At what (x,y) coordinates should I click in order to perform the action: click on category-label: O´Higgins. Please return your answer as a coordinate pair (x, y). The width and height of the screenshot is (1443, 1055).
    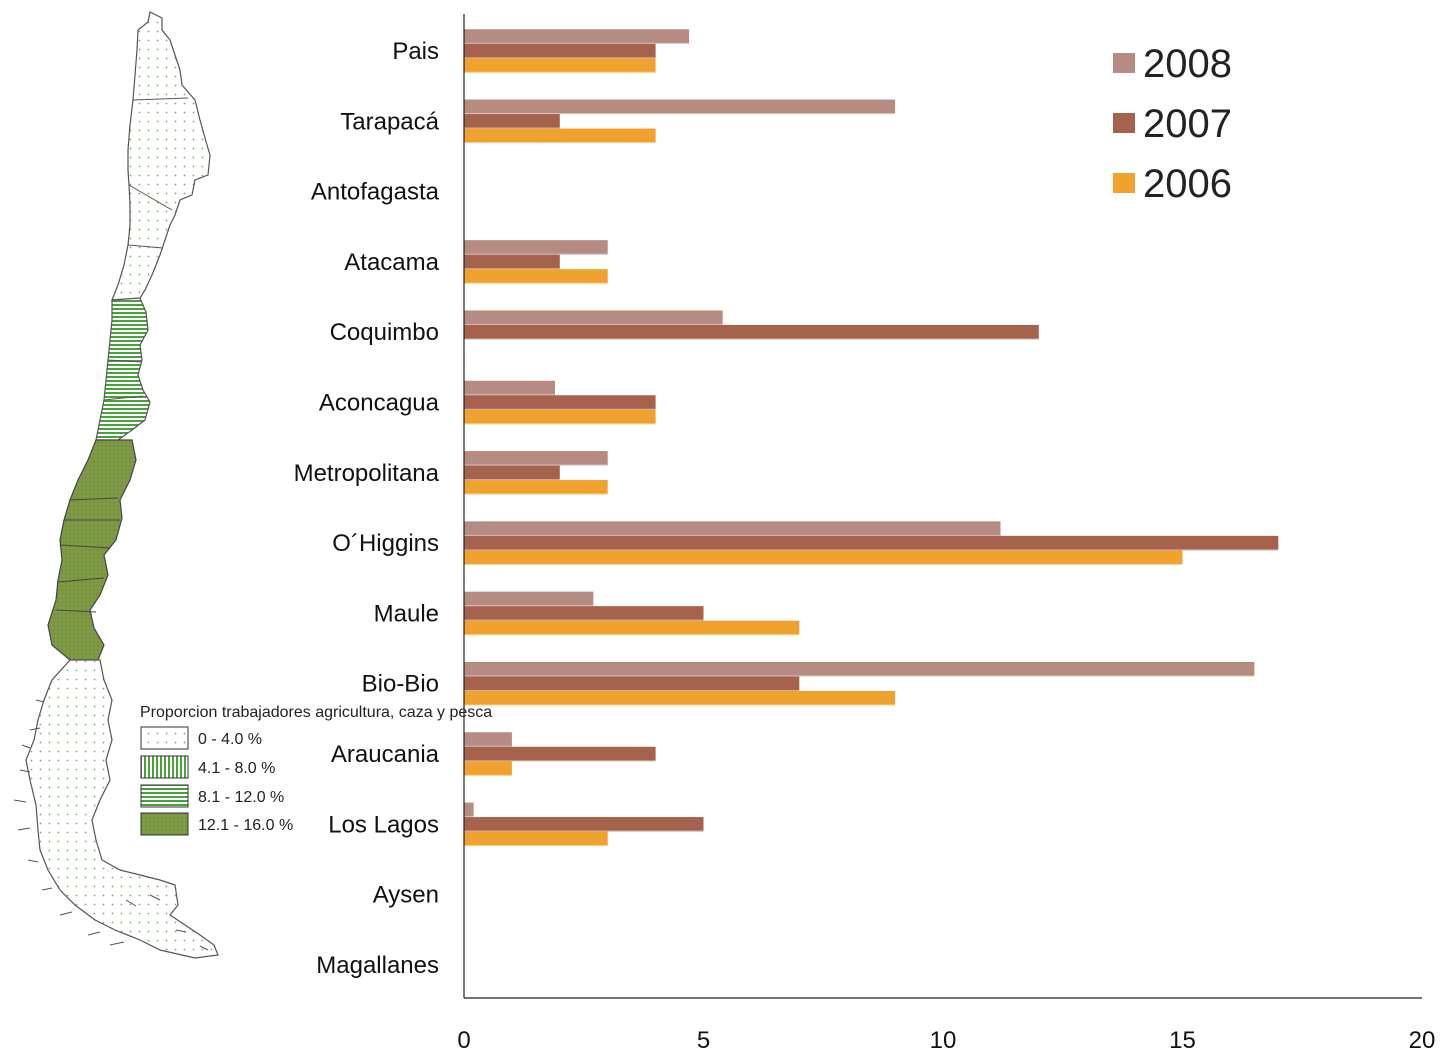
    Looking at the image, I should click on (385, 543).